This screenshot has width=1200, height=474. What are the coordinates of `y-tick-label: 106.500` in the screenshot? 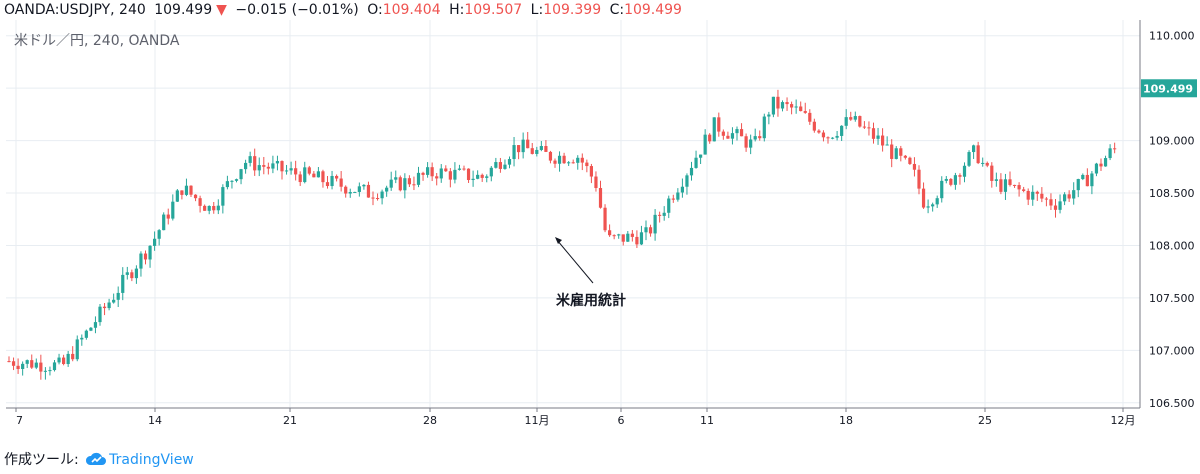 It's located at (1172, 403).